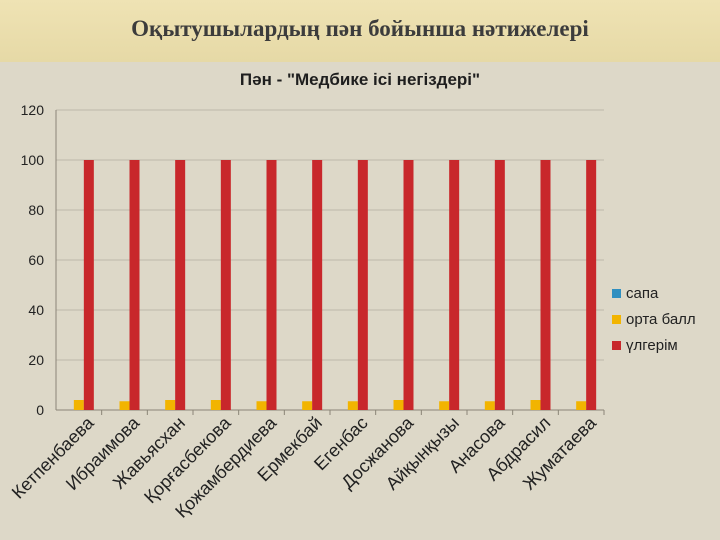 The height and width of the screenshot is (540, 720). I want to click on legend-item-ulgerim: үлгерім, so click(654, 345).